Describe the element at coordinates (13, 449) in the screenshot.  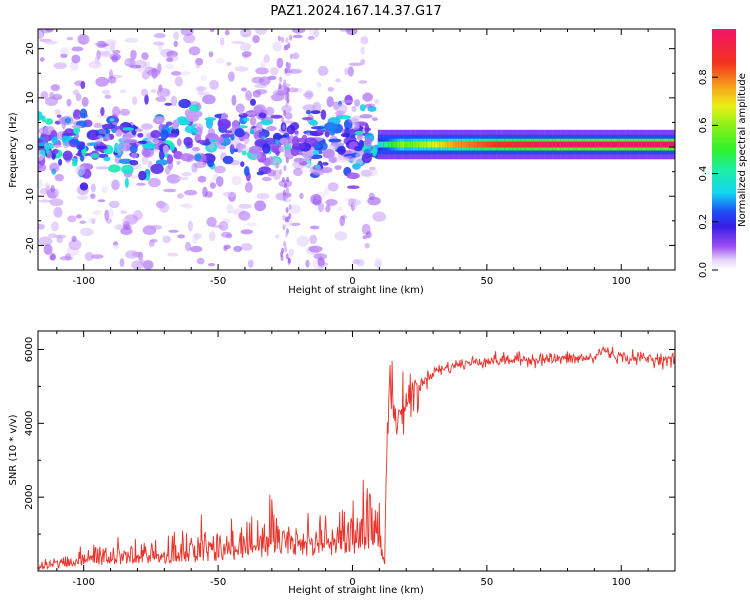
I see `snr-y-axis-label: SNR (10 * v/v)` at that location.